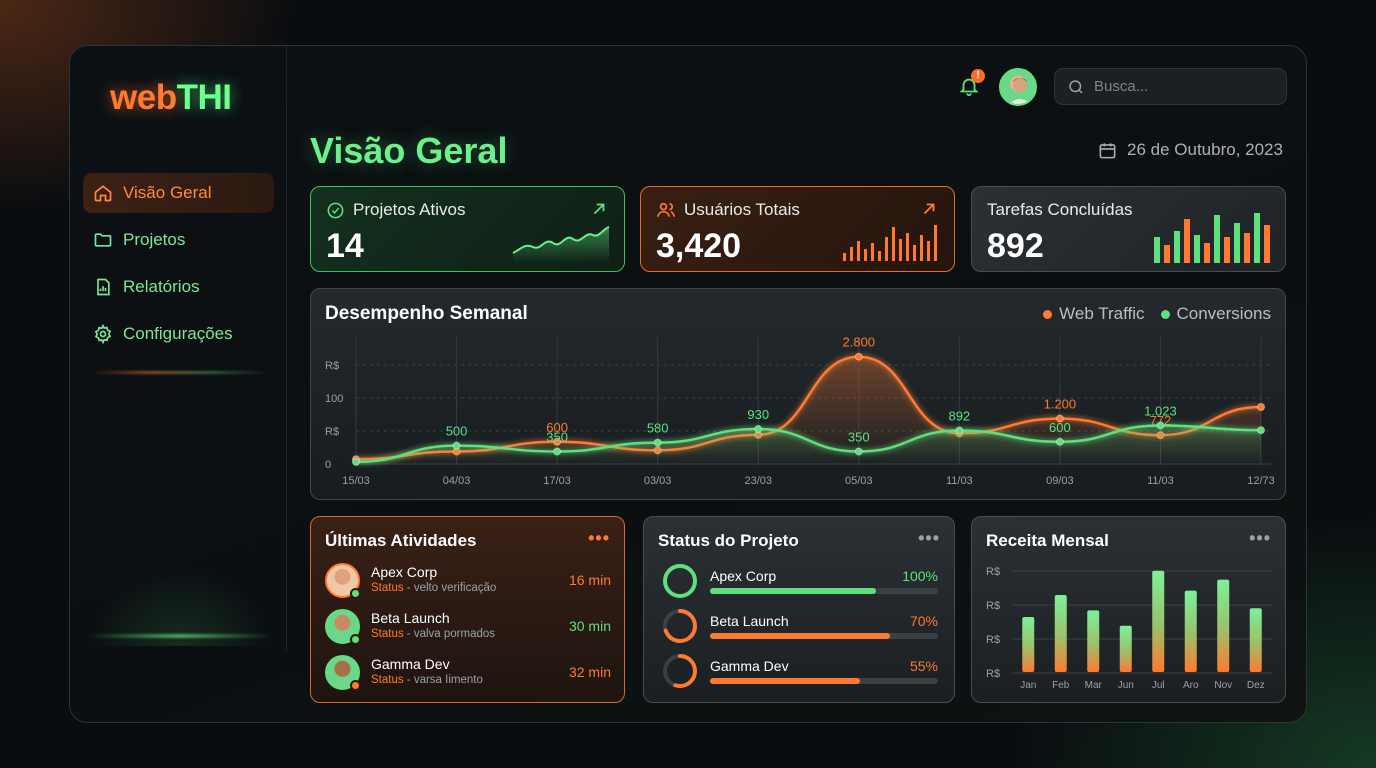 This screenshot has width=1376, height=768. Describe the element at coordinates (103, 334) in the screenshot. I see `gear-icon` at that location.